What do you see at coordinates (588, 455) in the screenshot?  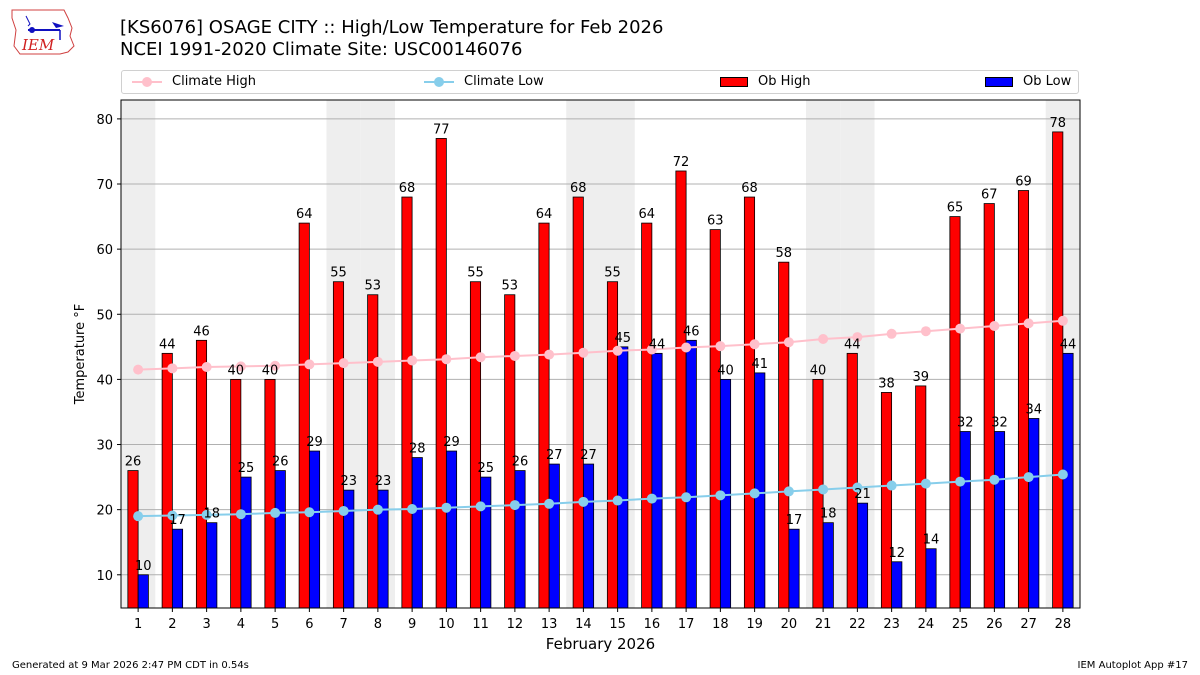 I see `ob-low-value-label: 27` at bounding box center [588, 455].